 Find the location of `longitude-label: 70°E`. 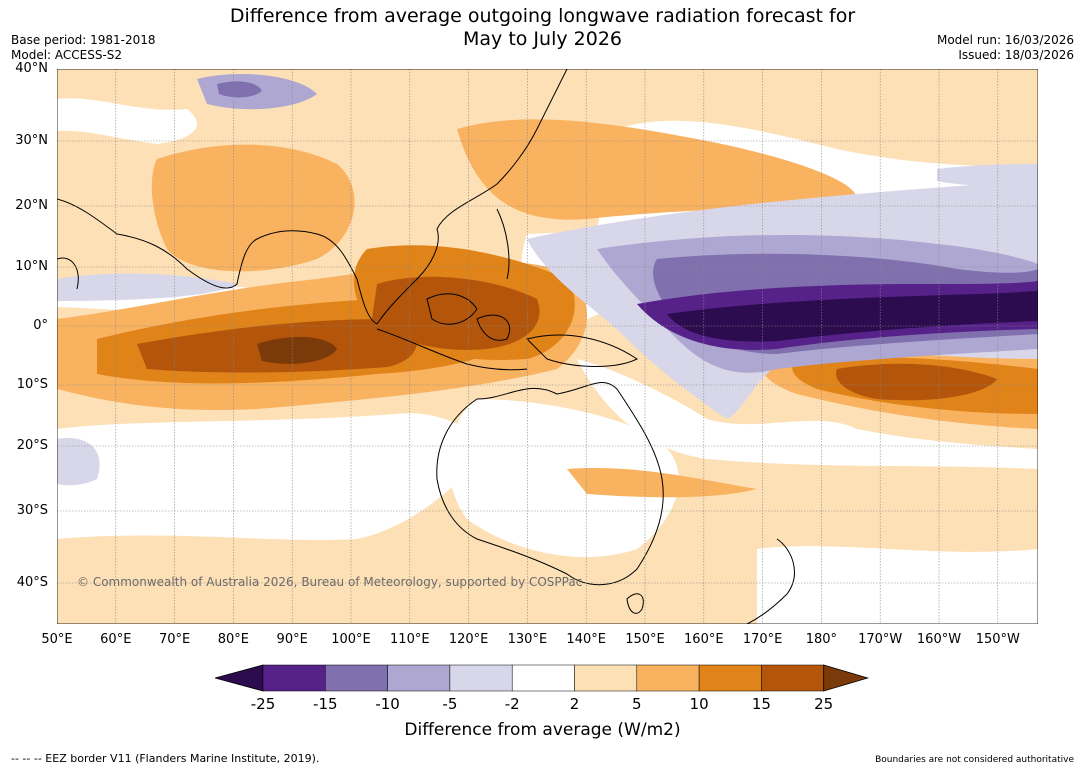

longitude-label: 70°E is located at coordinates (174, 639).